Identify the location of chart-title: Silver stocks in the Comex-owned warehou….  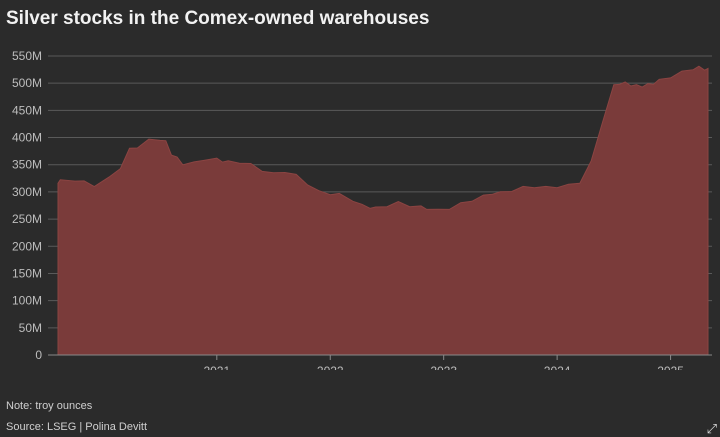
(218, 18).